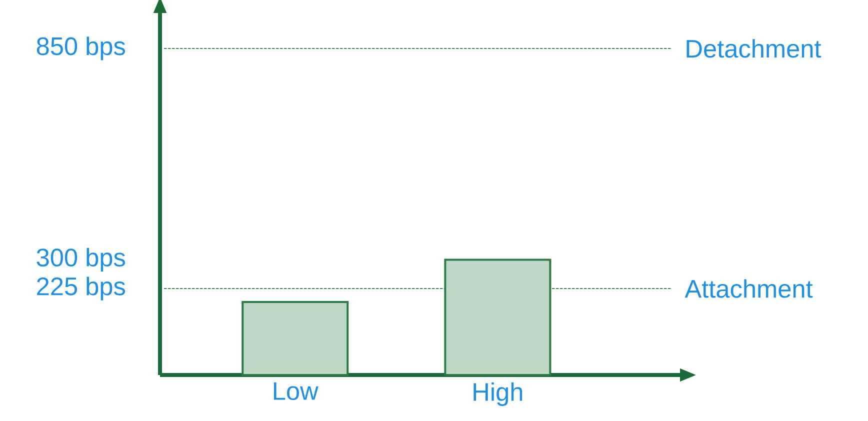 This screenshot has height=421, width=868. What do you see at coordinates (754, 48) in the screenshot?
I see `ref-line-label: Detachment` at bounding box center [754, 48].